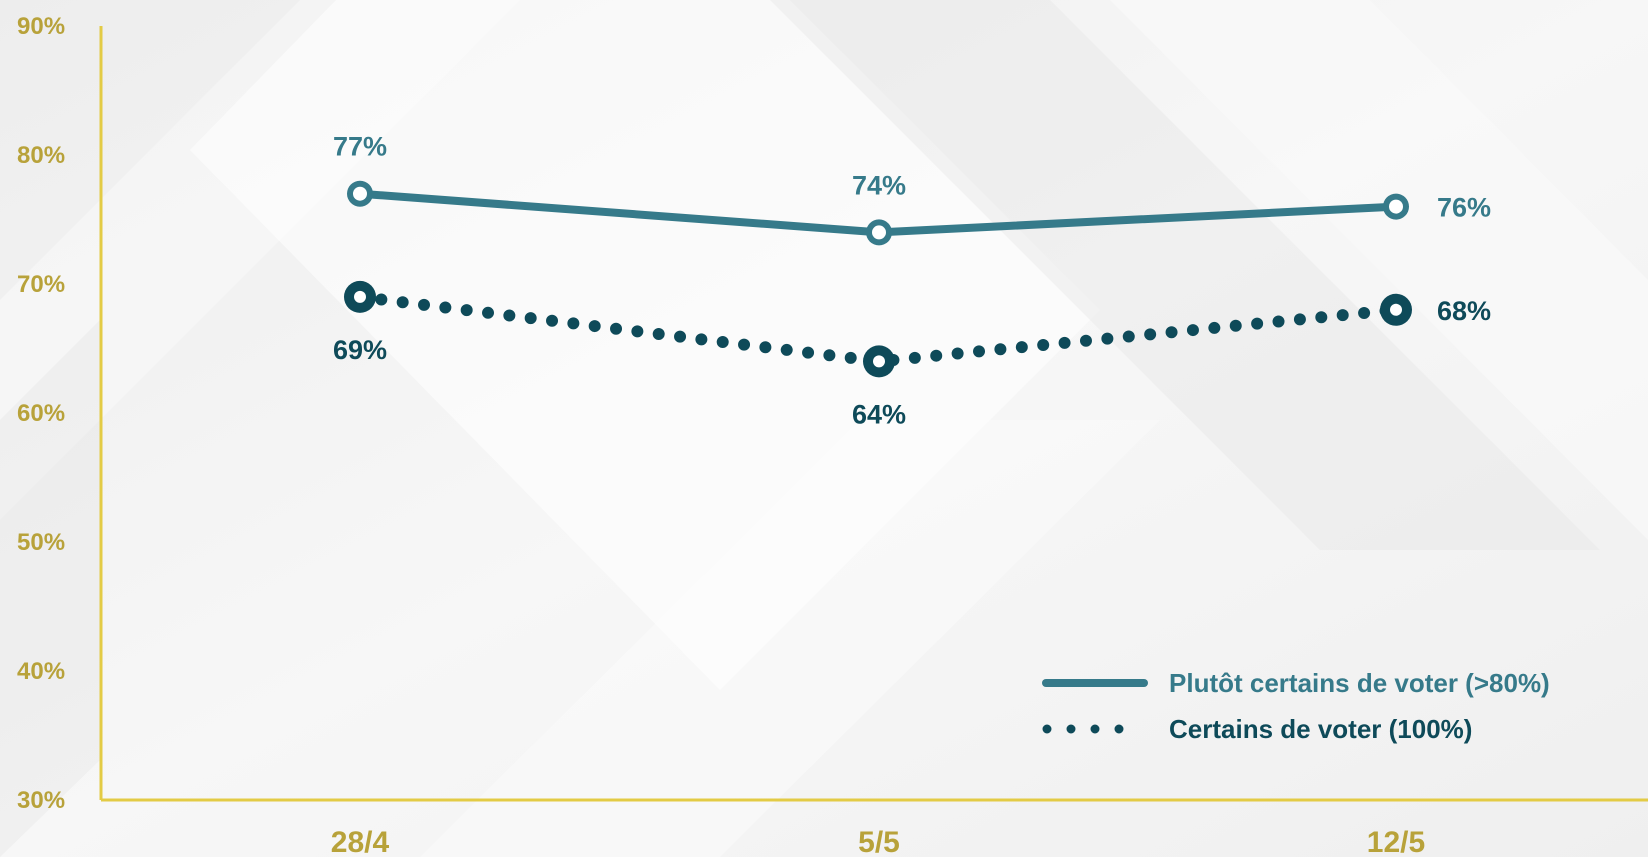 The height and width of the screenshot is (857, 1648). What do you see at coordinates (360, 841) in the screenshot?
I see `x-tick-label: 28/4` at bounding box center [360, 841].